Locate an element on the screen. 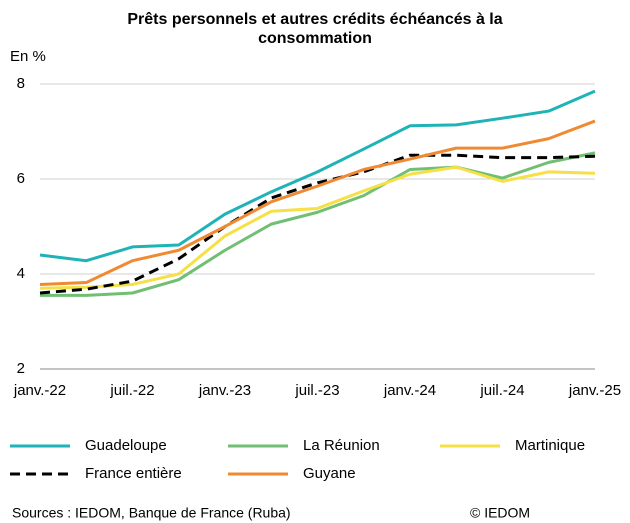 This screenshot has height=523, width=630. legend-label: France entière is located at coordinates (133, 473).